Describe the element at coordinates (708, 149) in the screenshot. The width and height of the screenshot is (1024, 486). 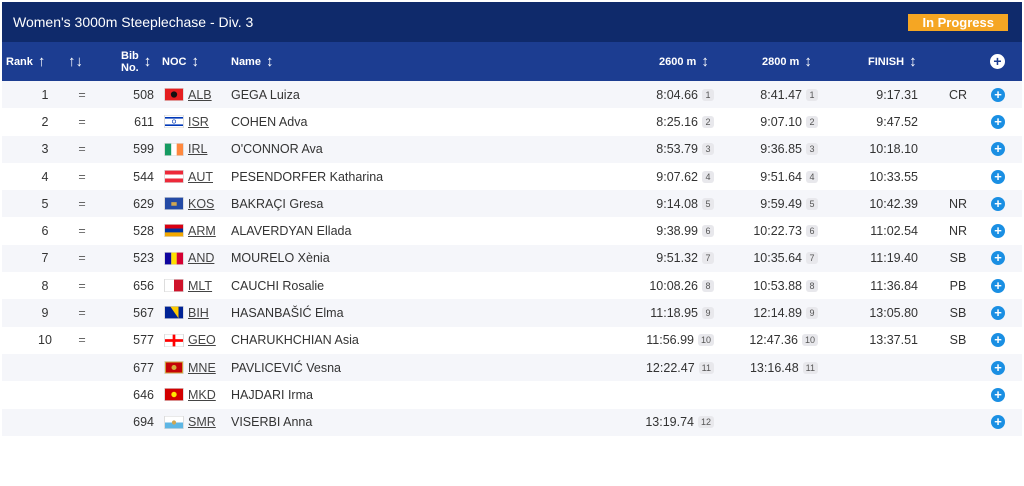
I see `split-2600-position-badge: 3` at that location.